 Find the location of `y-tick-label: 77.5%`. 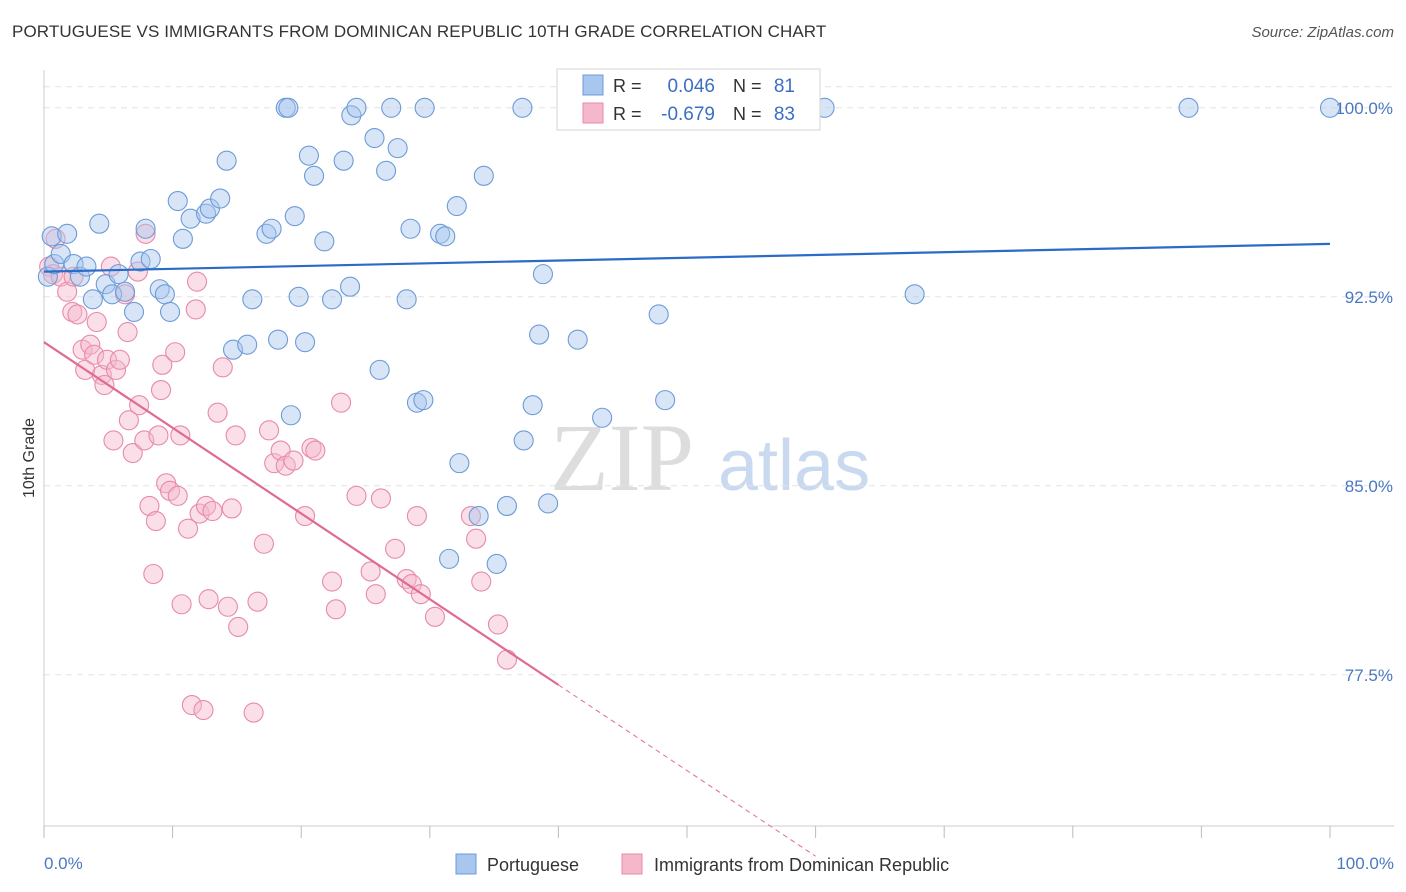

y-tick-label: 77.5% is located at coordinates (1369, 675).